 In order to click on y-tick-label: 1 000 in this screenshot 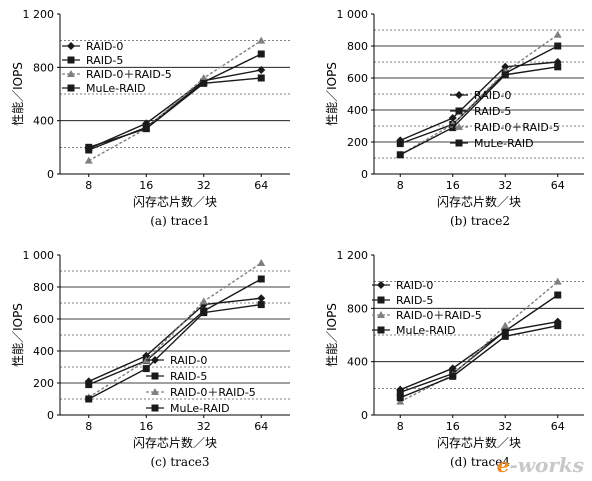, I will do `click(39, 255)`.